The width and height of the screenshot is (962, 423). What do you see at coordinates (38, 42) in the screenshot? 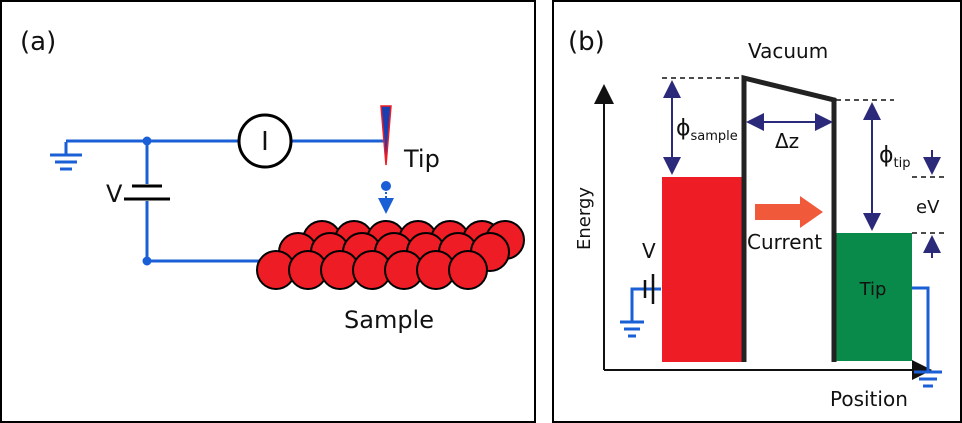
I see `panel-a-label: (a)` at bounding box center [38, 42].